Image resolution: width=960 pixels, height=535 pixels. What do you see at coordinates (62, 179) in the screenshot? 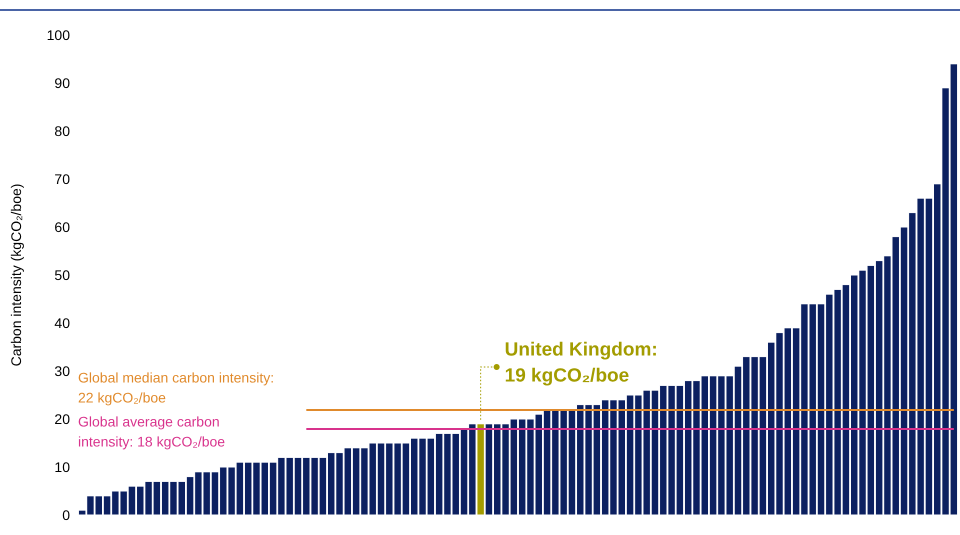
I see `y-tick-label: 70` at bounding box center [62, 179].